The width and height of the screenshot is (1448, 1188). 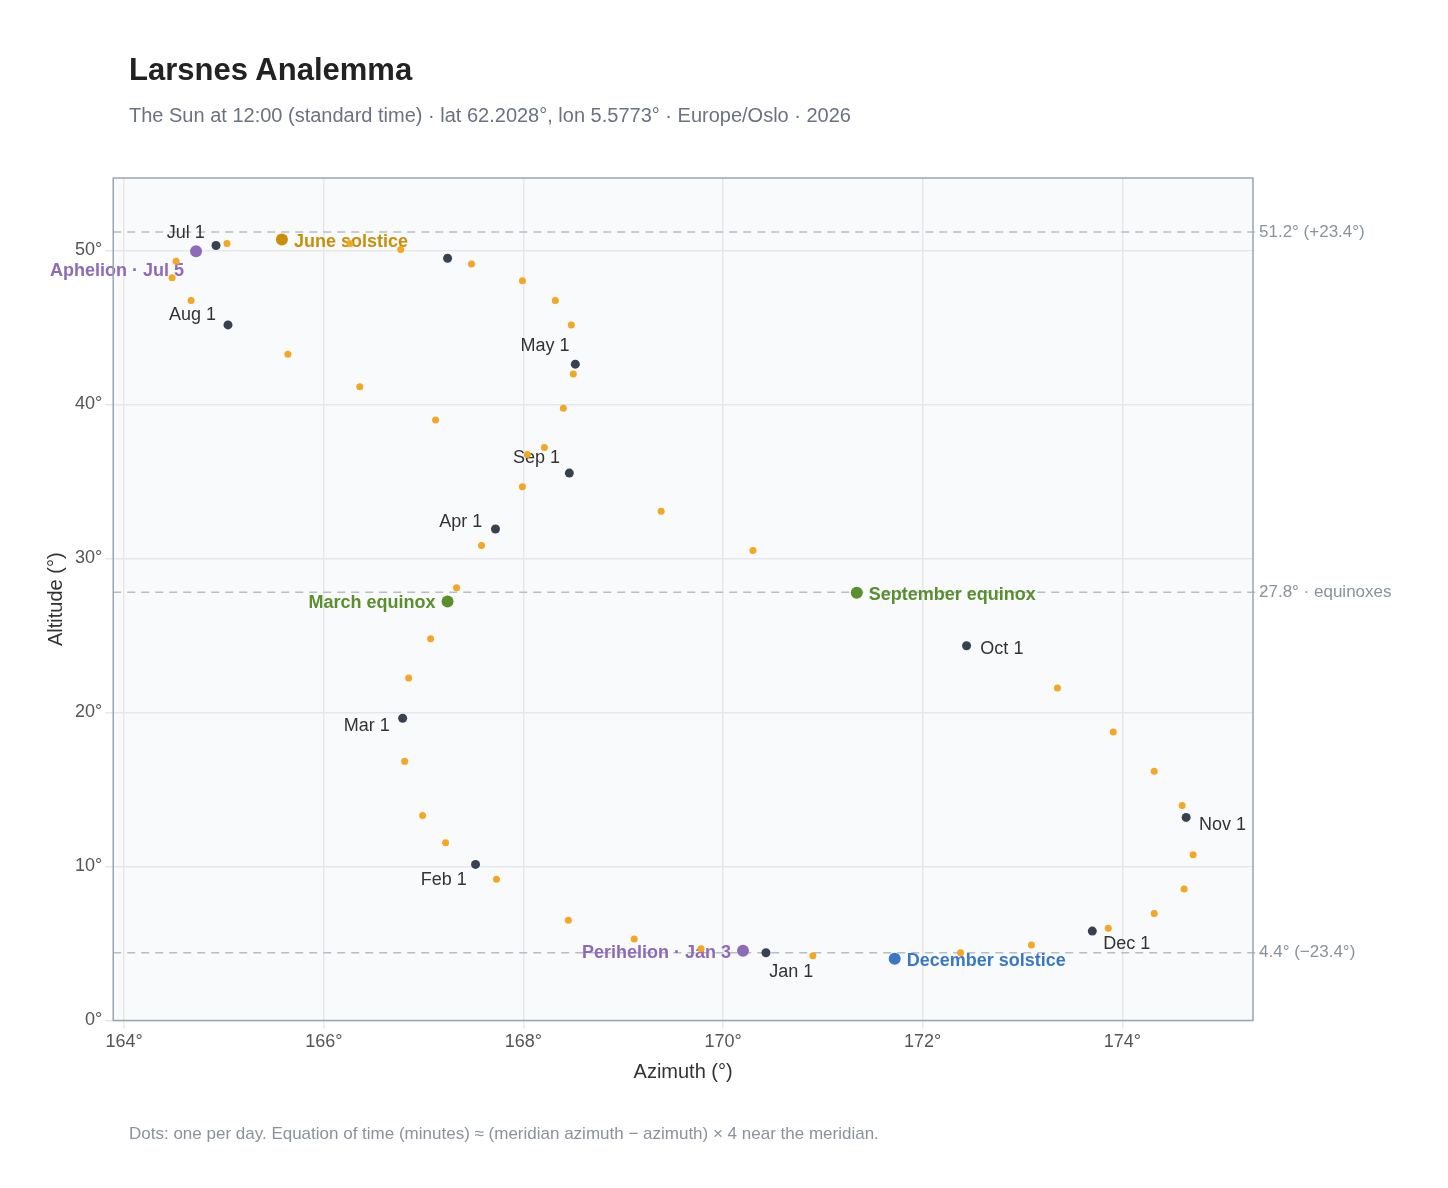 I want to click on x-axis-title: Azimuth (°), so click(x=683, y=1070).